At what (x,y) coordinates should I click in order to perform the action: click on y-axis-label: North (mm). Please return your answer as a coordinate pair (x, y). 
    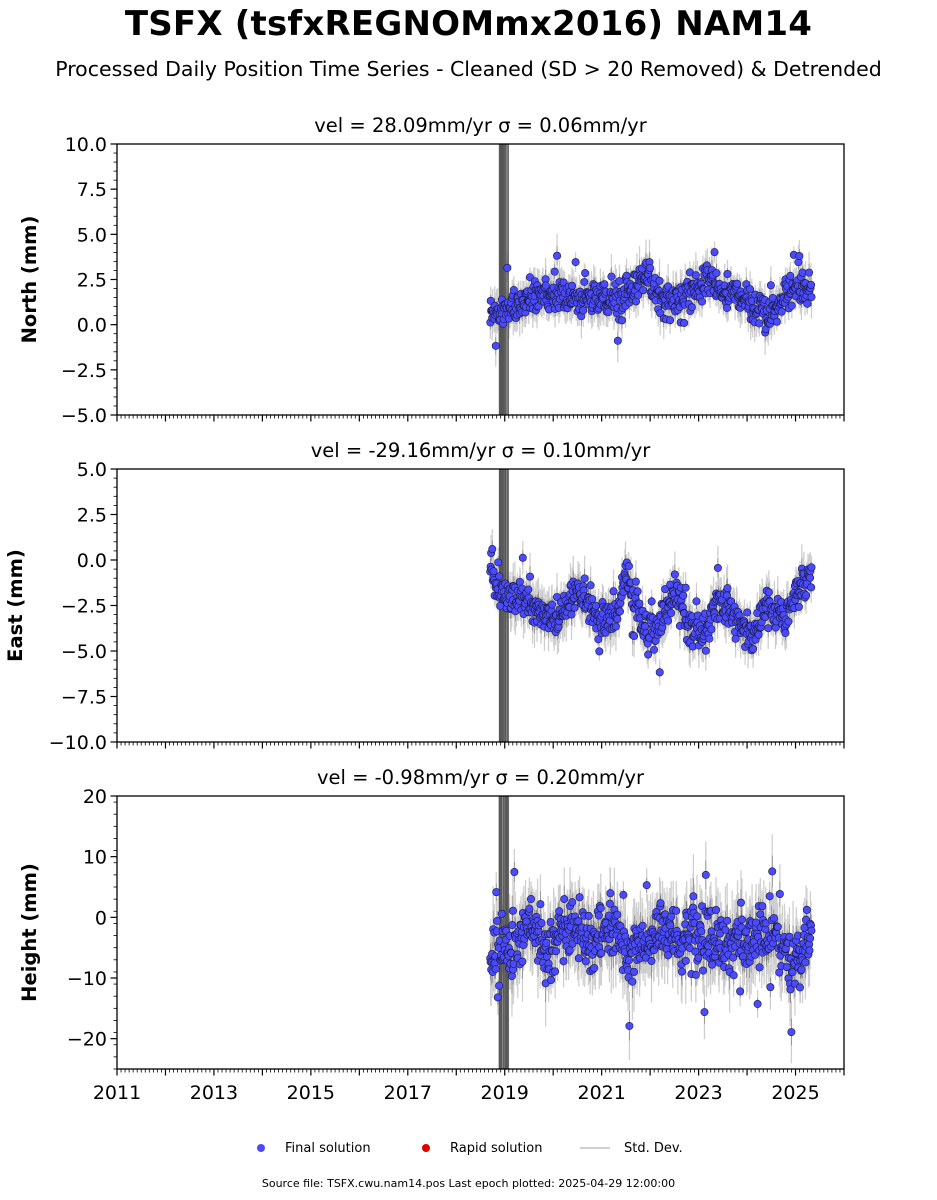
    Looking at the image, I should click on (29, 280).